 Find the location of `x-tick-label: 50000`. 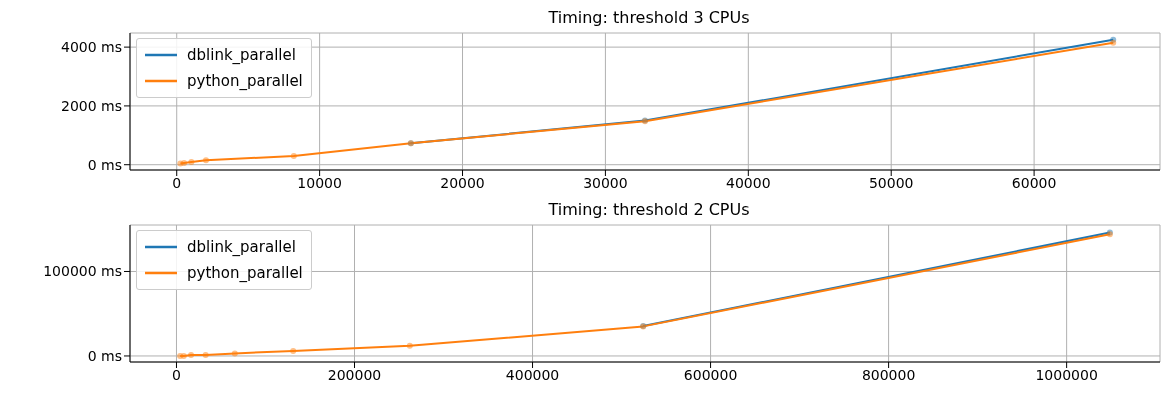

x-tick-label: 50000 is located at coordinates (891, 182).